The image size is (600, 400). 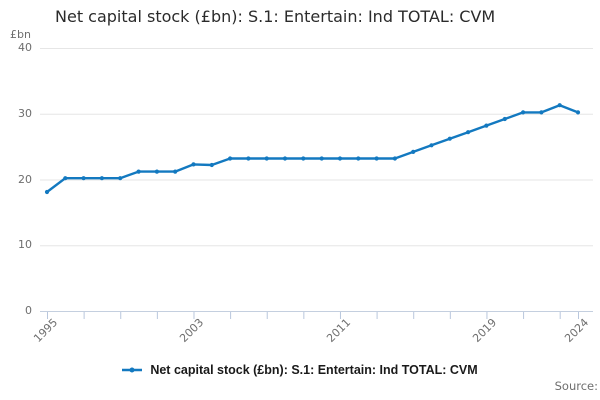 I want to click on y-tick-label: 40, so click(x=25, y=47).